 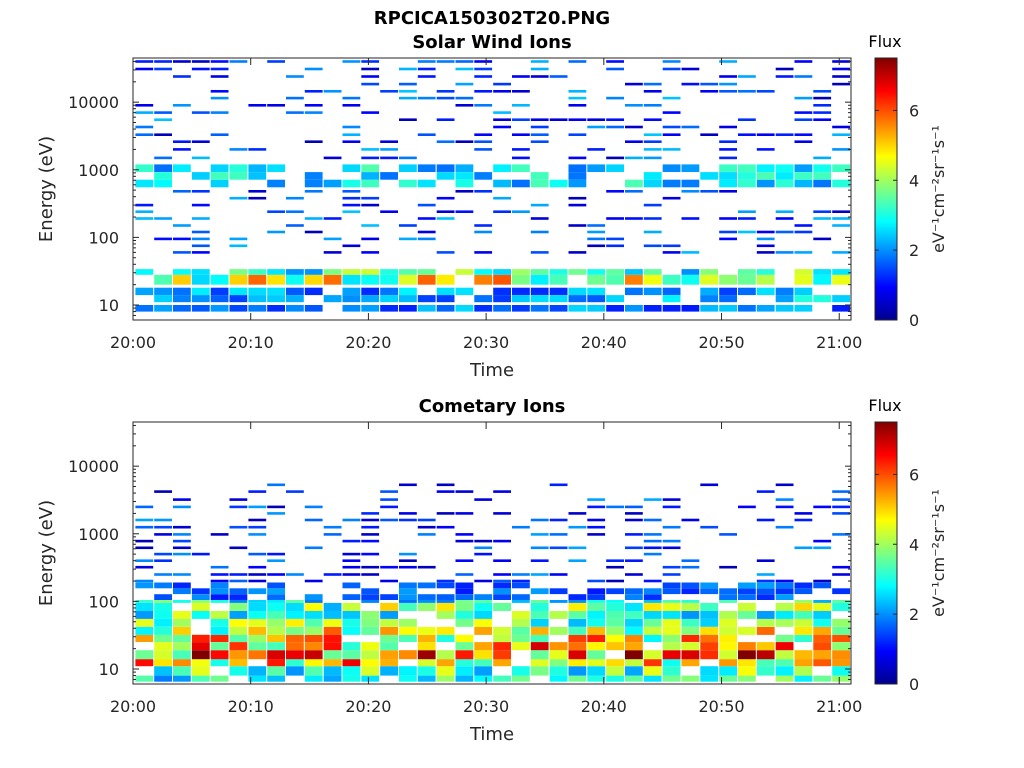 What do you see at coordinates (938, 553) in the screenshot?
I see `colorbar-unit-label: eV⁻¹cm⁻²sr⁻¹s⁻¹` at bounding box center [938, 553].